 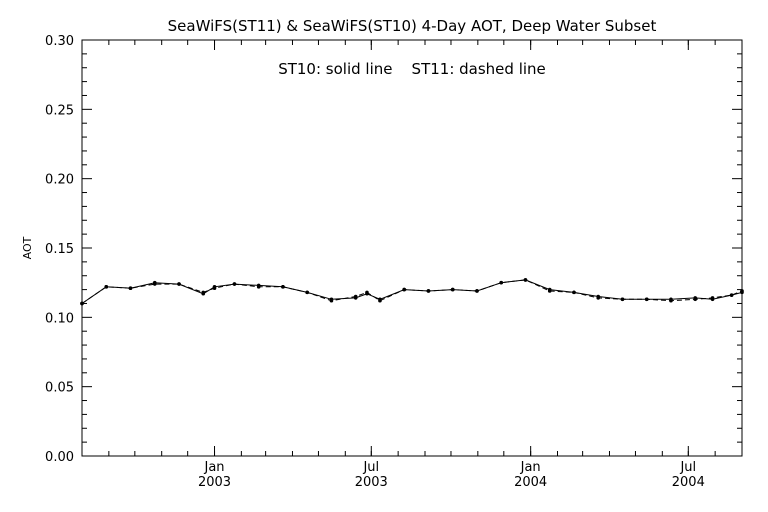 I want to click on y-tick-label: 0.25, so click(x=59, y=110).